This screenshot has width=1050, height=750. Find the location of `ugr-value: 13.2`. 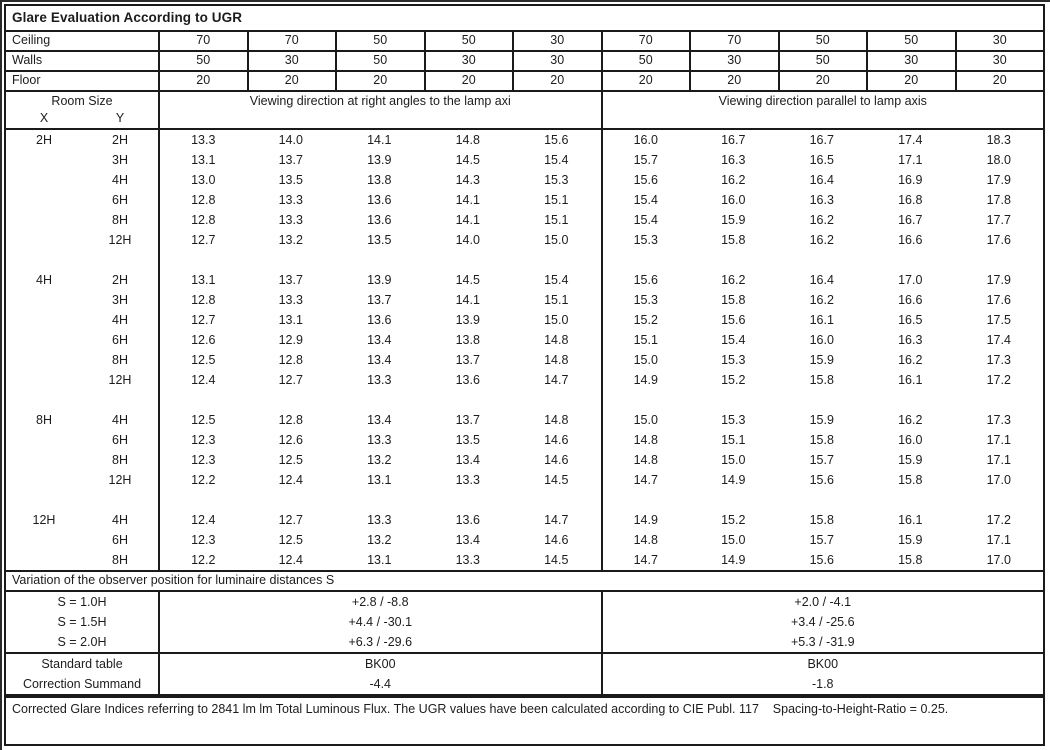

ugr-value: 13.2 is located at coordinates (379, 540).